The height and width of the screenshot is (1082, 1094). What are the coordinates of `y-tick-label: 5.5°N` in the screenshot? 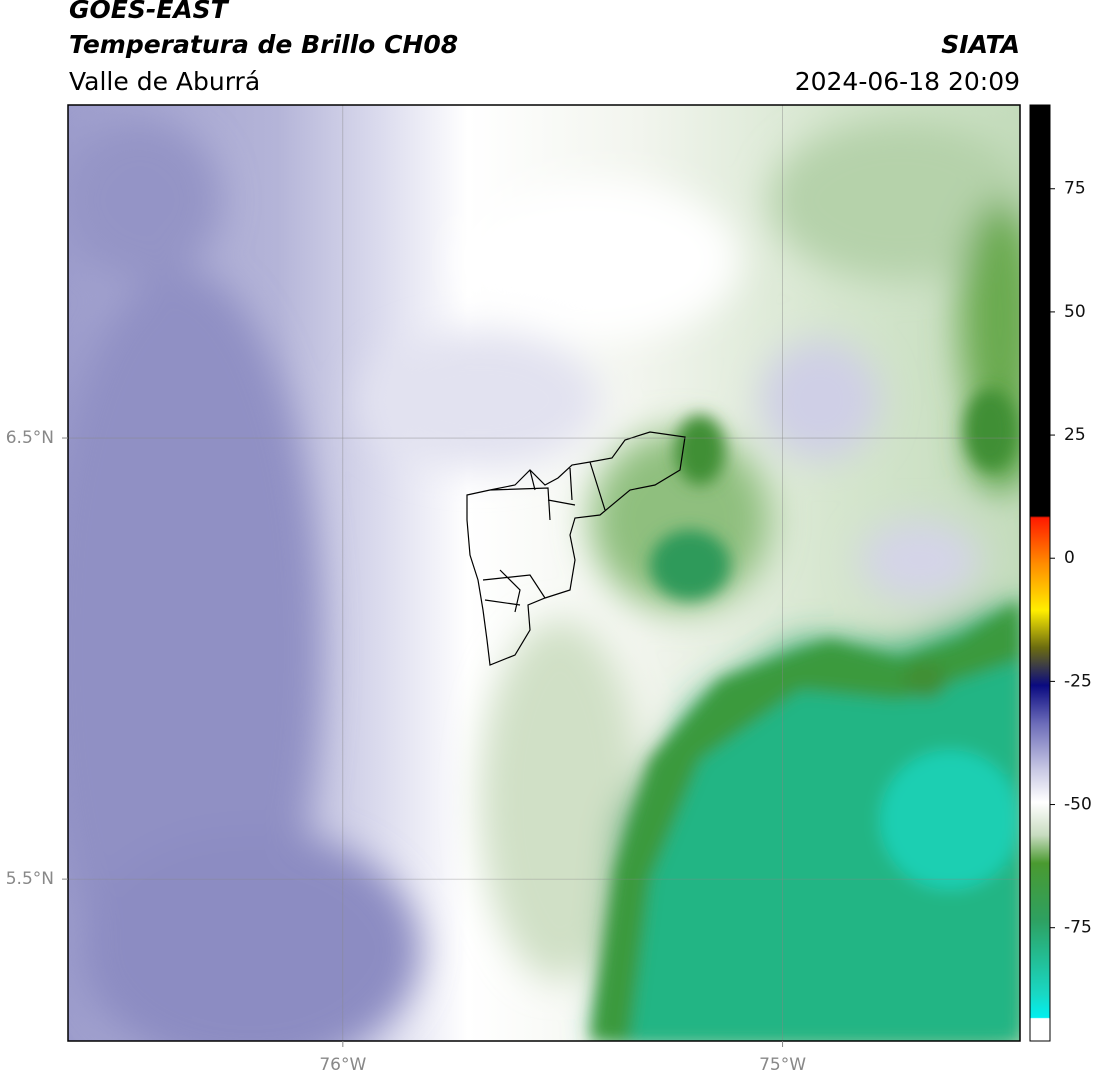 It's located at (30, 879).